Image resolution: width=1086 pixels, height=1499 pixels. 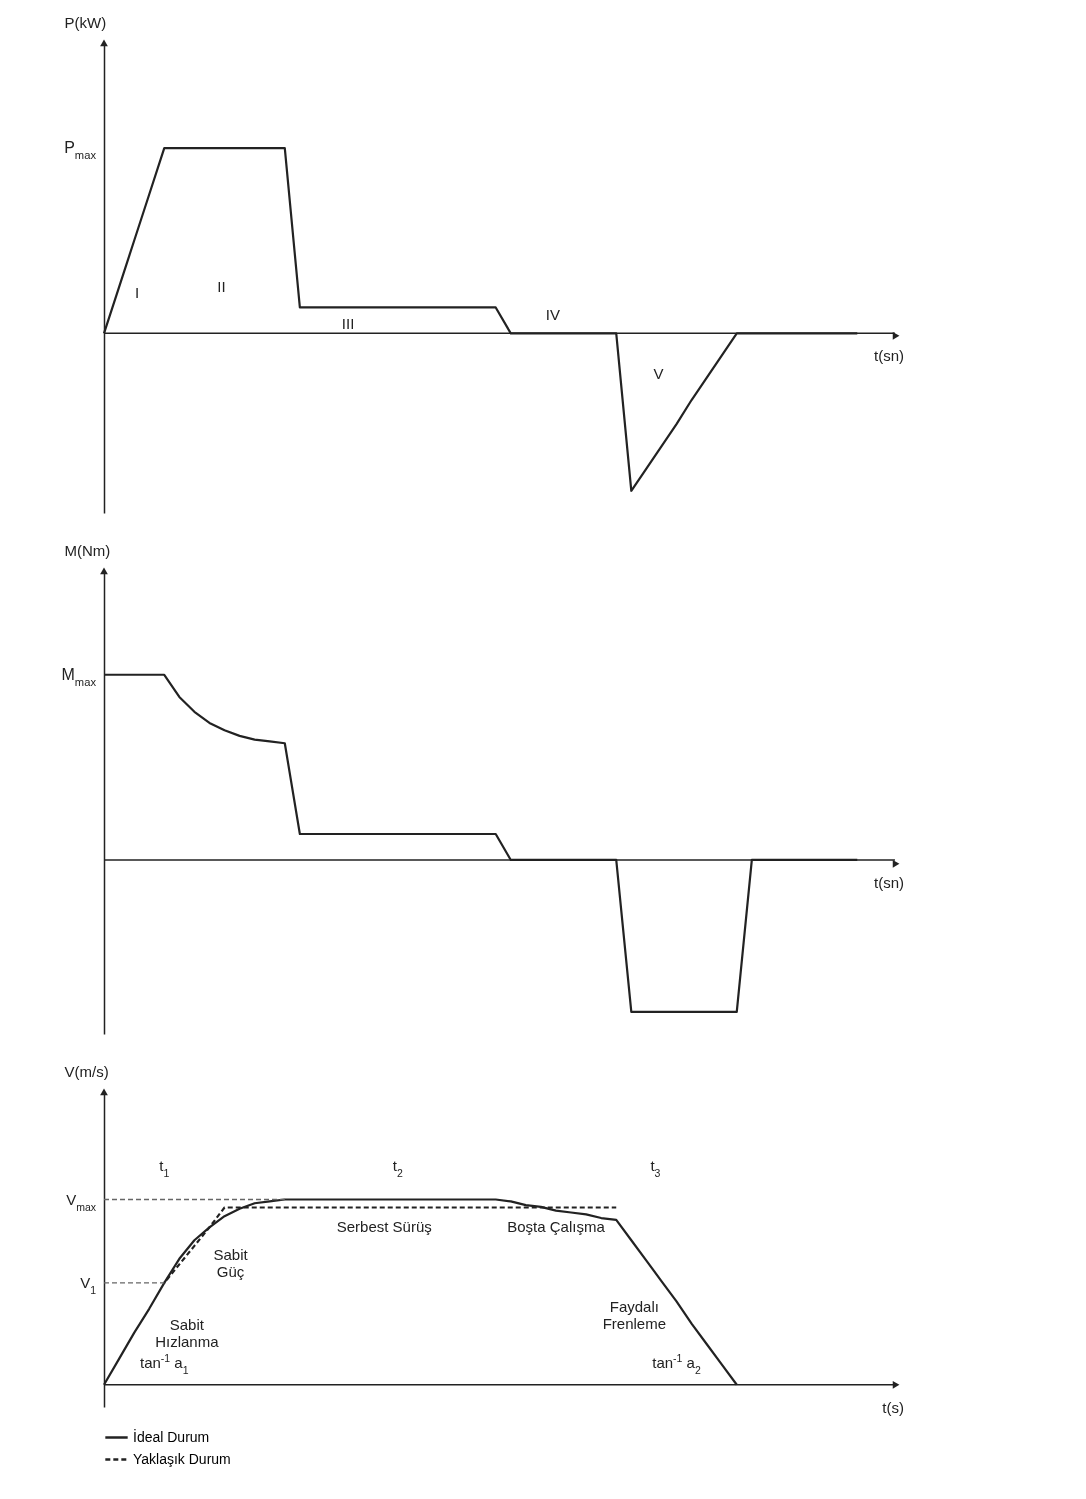 I want to click on annotation: IV, so click(x=553, y=314).